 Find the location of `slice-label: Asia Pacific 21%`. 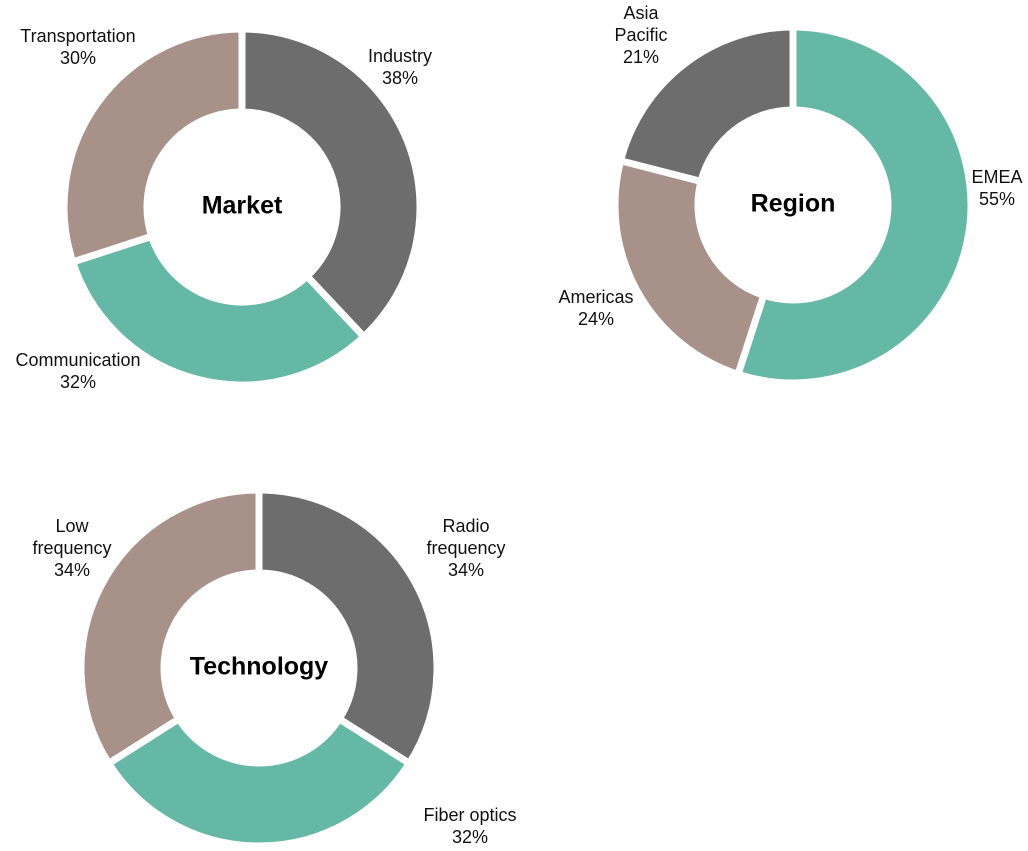

slice-label: Asia Pacific 21% is located at coordinates (641, 35).